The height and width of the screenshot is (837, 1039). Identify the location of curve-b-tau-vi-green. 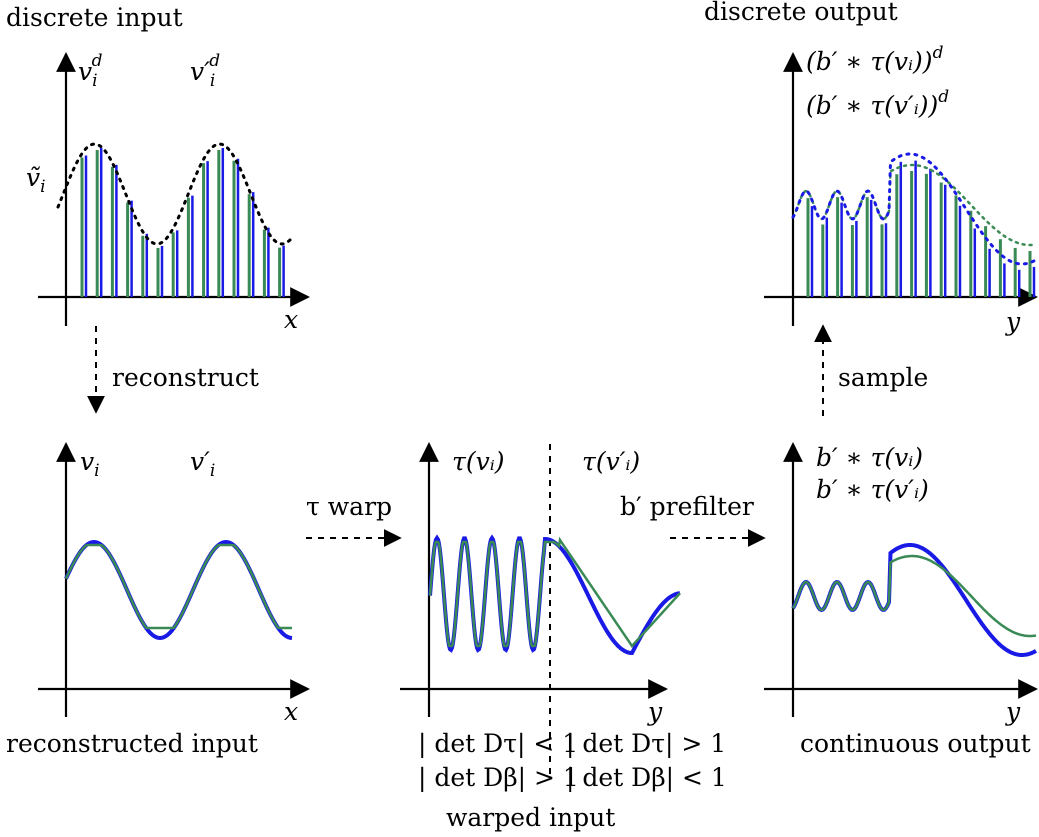
(914, 596).